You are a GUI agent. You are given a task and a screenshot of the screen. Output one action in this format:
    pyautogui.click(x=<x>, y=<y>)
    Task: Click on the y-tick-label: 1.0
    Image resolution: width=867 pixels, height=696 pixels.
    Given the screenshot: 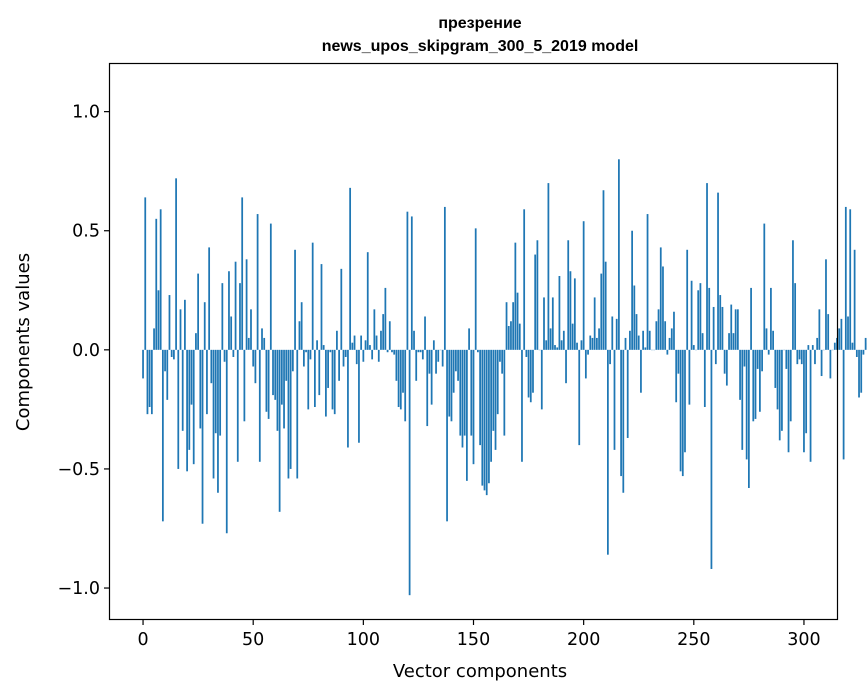 What is the action you would take?
    pyautogui.click(x=86, y=113)
    